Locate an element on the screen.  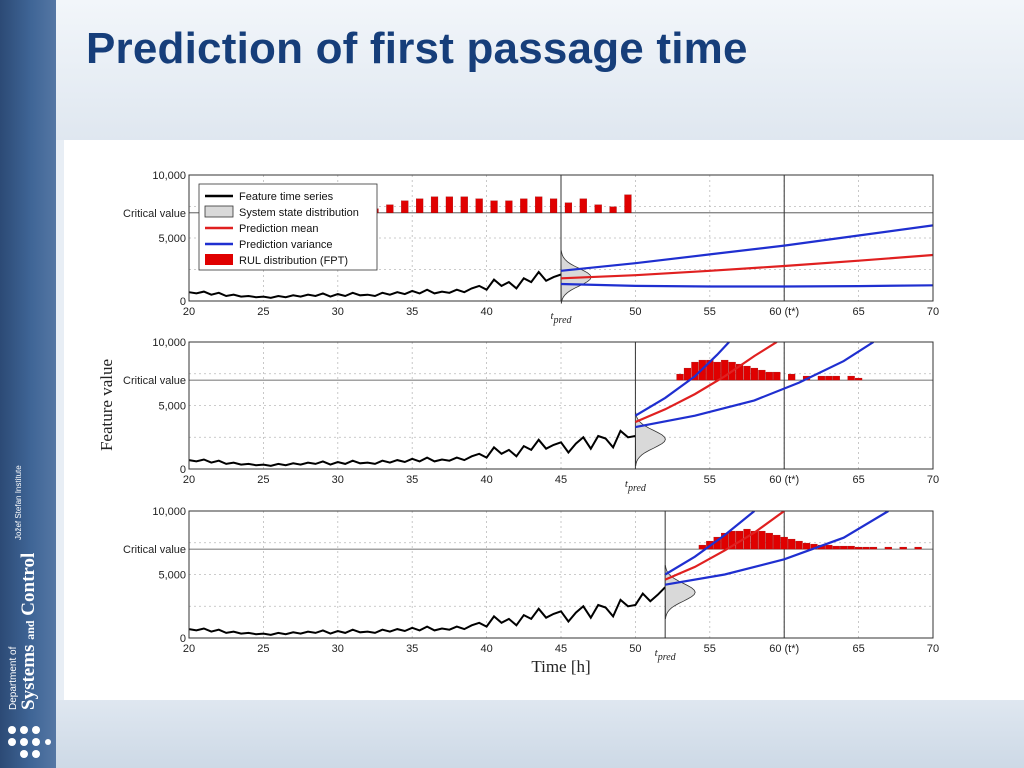
x-tick-label: 70 is located at coordinates (933, 480).